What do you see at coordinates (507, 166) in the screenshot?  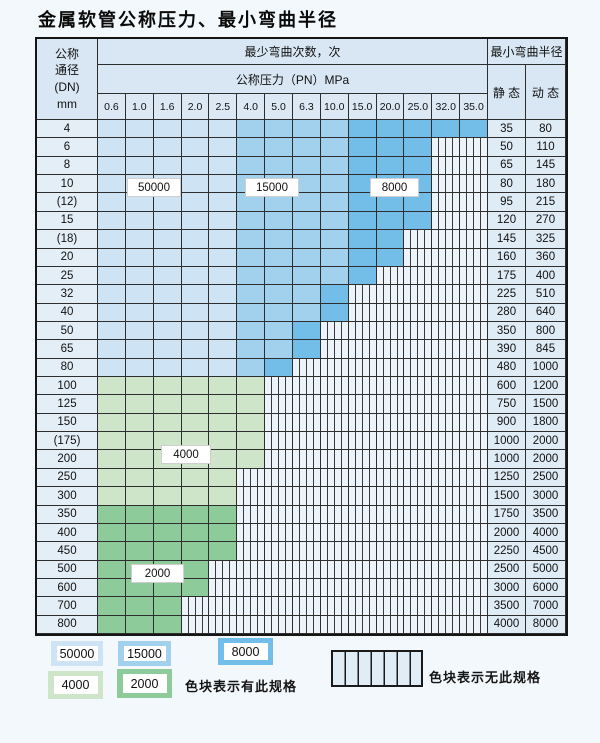 I see `static-radius-cell: 65` at bounding box center [507, 166].